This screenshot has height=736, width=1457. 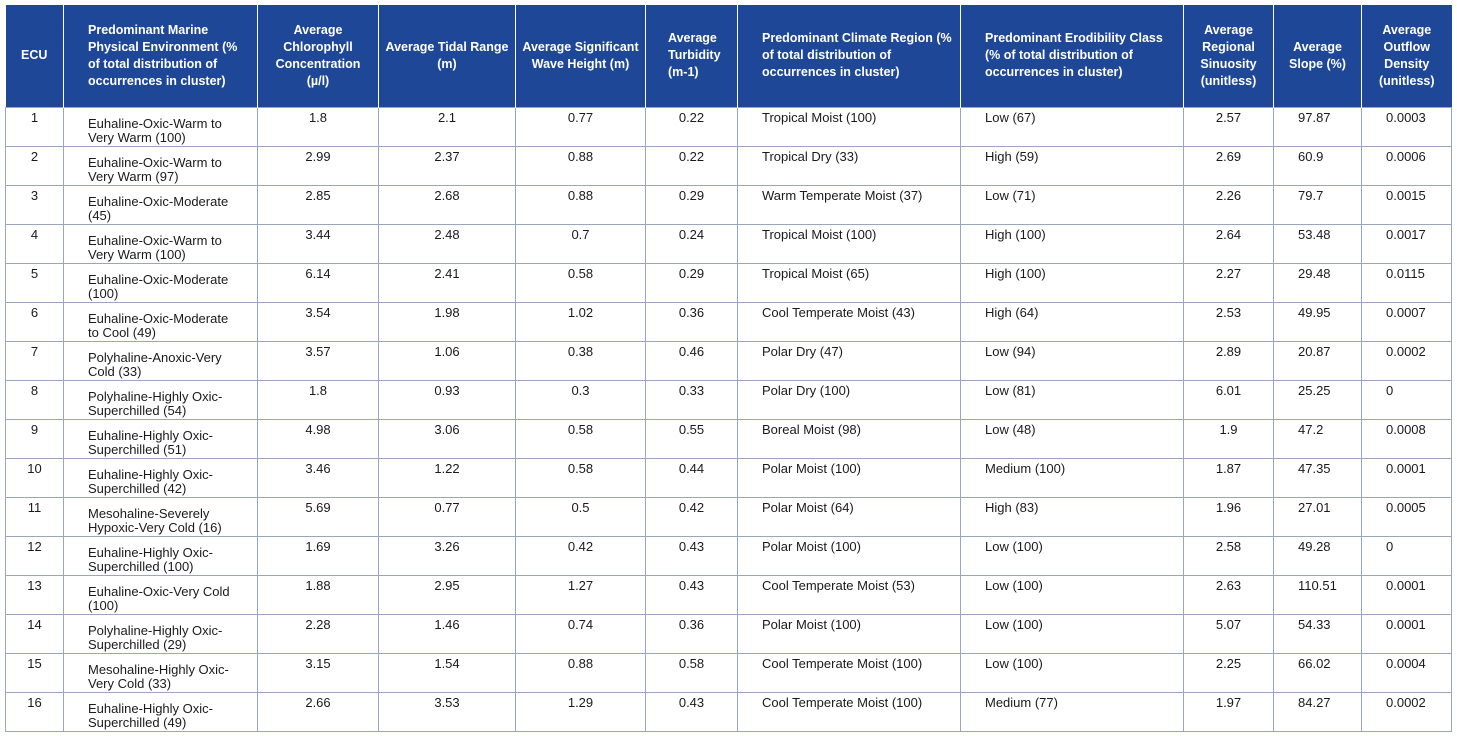 What do you see at coordinates (160, 243) in the screenshot?
I see `cell-marine-environment: Euhaline-Oxic-Warm to Very Warm (100)` at bounding box center [160, 243].